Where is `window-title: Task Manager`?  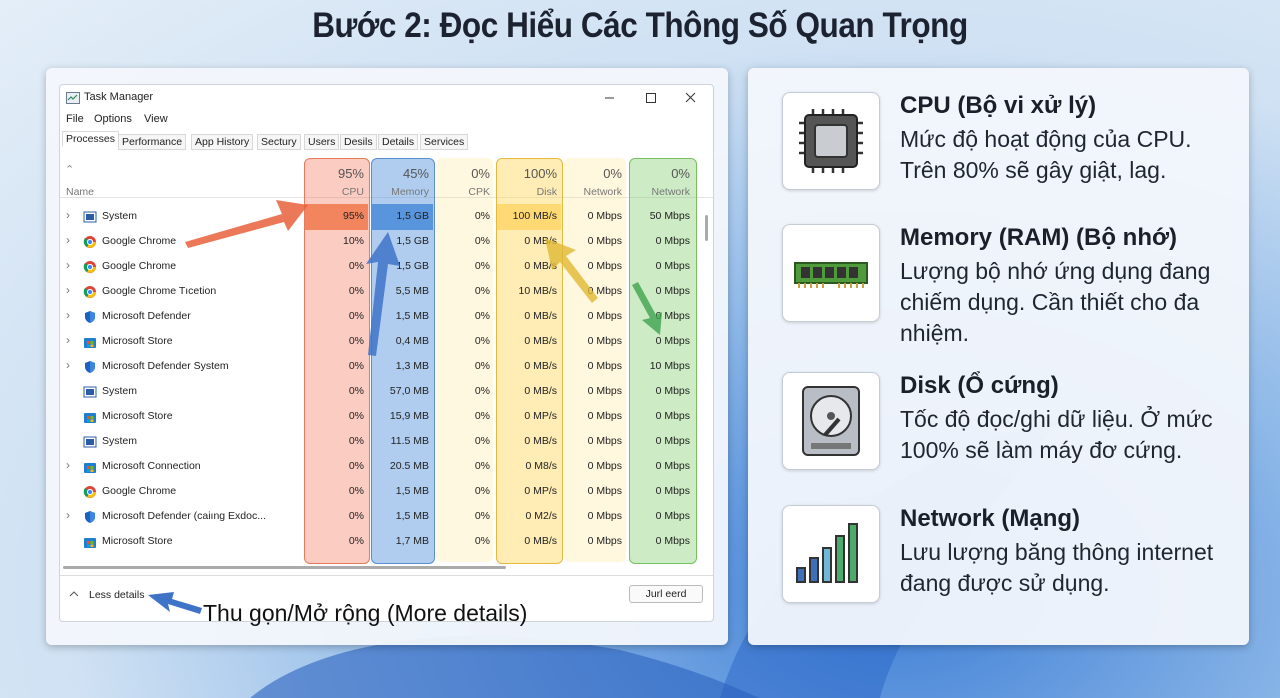 window-title: Task Manager is located at coordinates (119, 97).